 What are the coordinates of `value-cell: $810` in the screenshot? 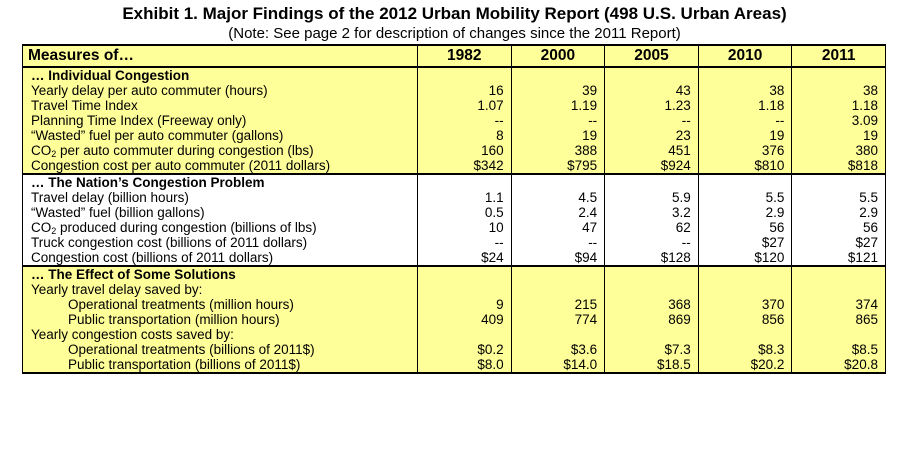 It's located at (744, 166).